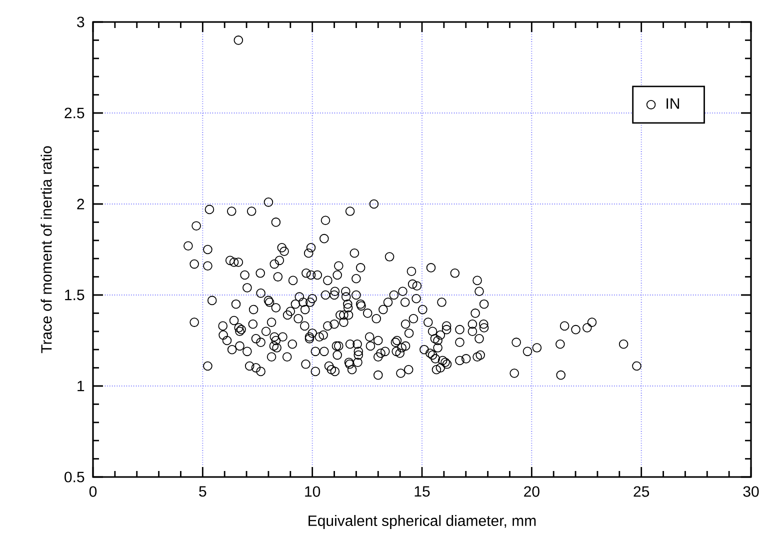 Image resolution: width=763 pixels, height=547 pixels. I want to click on y-tick-label: 2.5, so click(74, 113).